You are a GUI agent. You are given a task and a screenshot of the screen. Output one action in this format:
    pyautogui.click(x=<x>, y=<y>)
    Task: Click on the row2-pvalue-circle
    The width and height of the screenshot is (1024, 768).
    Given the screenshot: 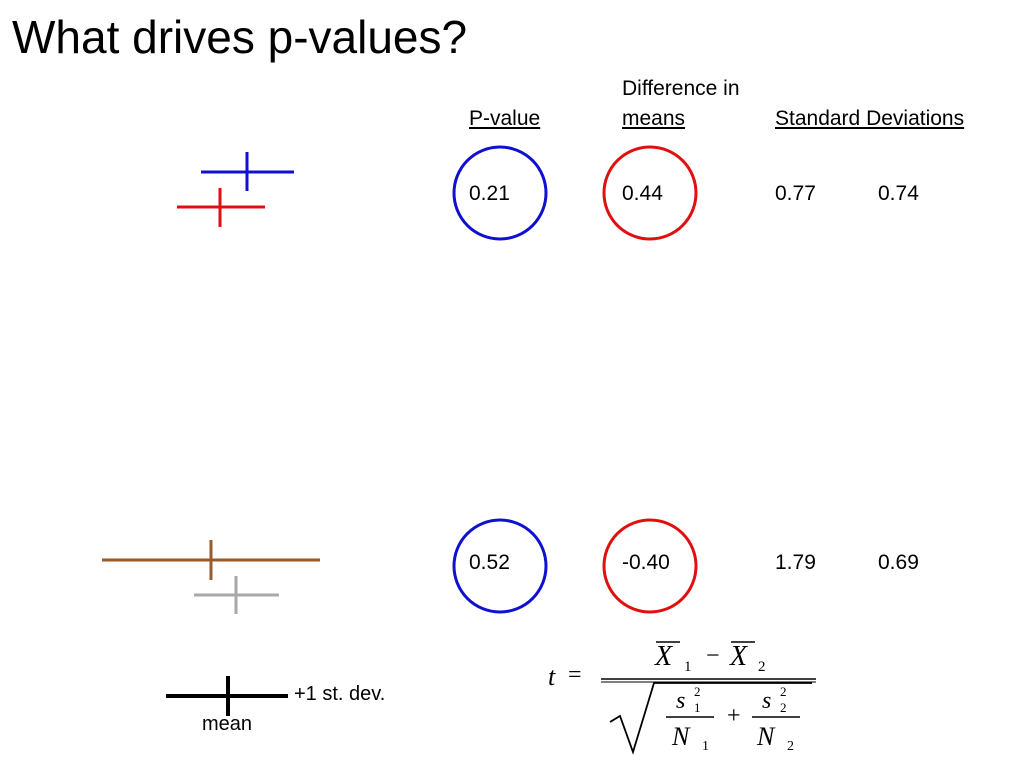 What is the action you would take?
    pyautogui.click(x=500, y=566)
    